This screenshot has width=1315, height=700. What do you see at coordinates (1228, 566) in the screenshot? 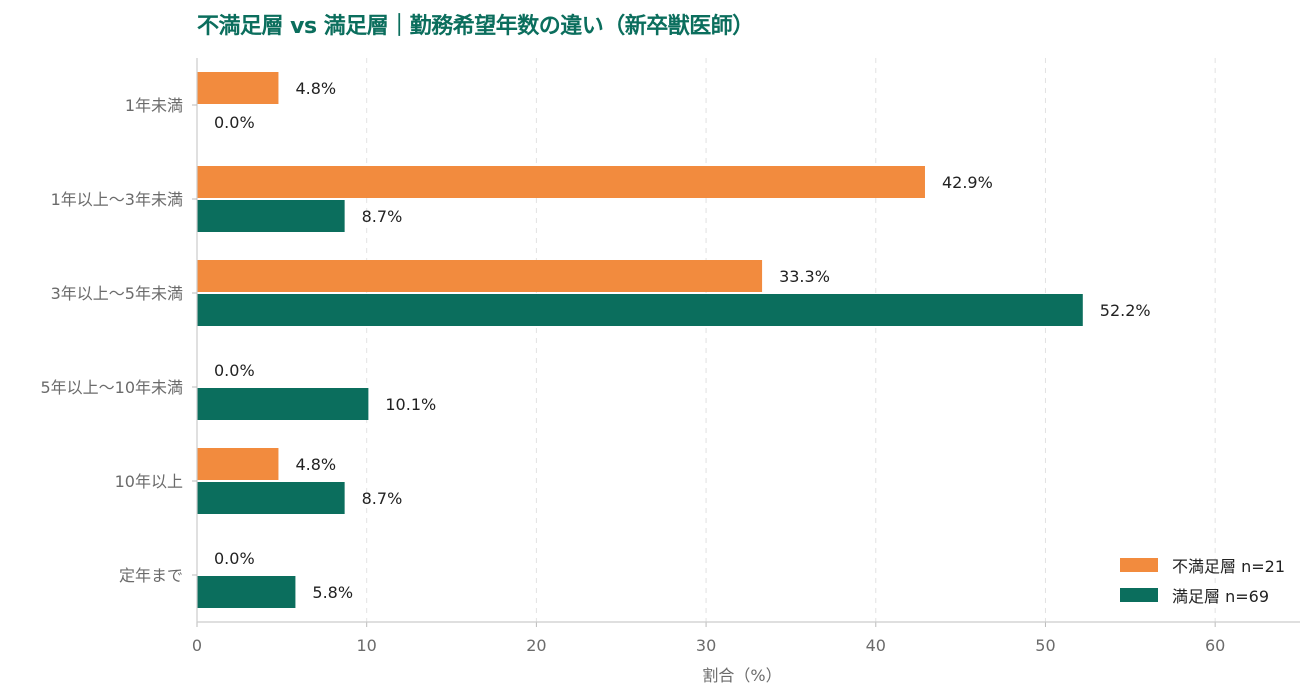
I see `legend-label: 不満足層 n=21` at bounding box center [1228, 566].